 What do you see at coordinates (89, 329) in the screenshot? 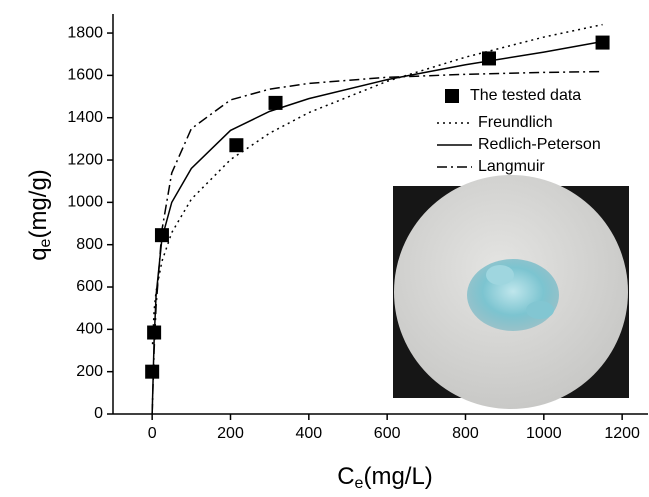
I see `y-tick-label: 400` at bounding box center [89, 329].